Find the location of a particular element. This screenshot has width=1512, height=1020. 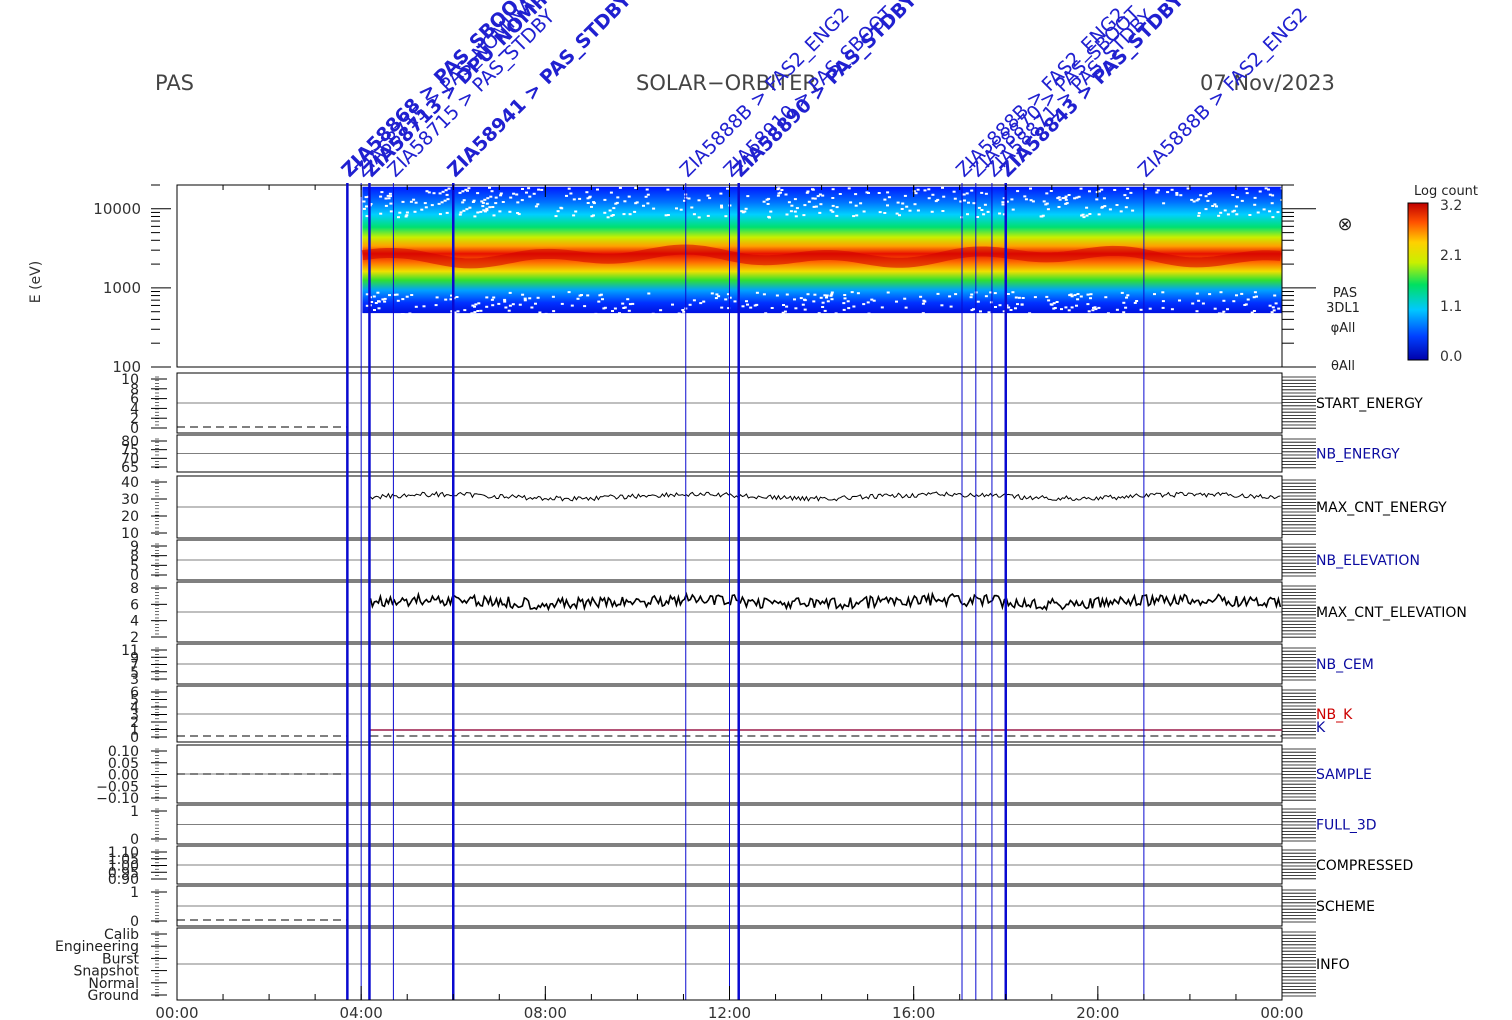

panel-label: NB_CEM is located at coordinates (1345, 665).